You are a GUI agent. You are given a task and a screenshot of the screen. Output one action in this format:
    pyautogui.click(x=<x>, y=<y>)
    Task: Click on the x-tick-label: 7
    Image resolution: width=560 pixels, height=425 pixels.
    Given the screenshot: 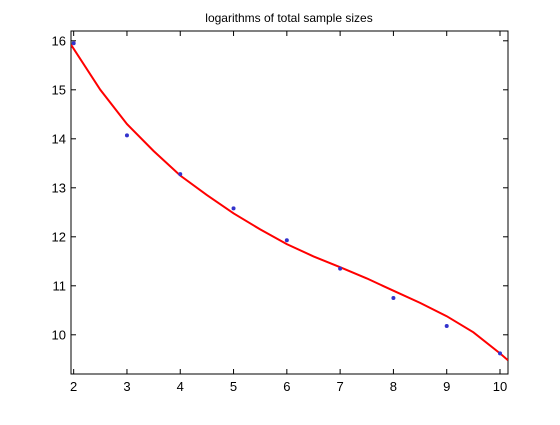 What is the action you would take?
    pyautogui.click(x=340, y=386)
    